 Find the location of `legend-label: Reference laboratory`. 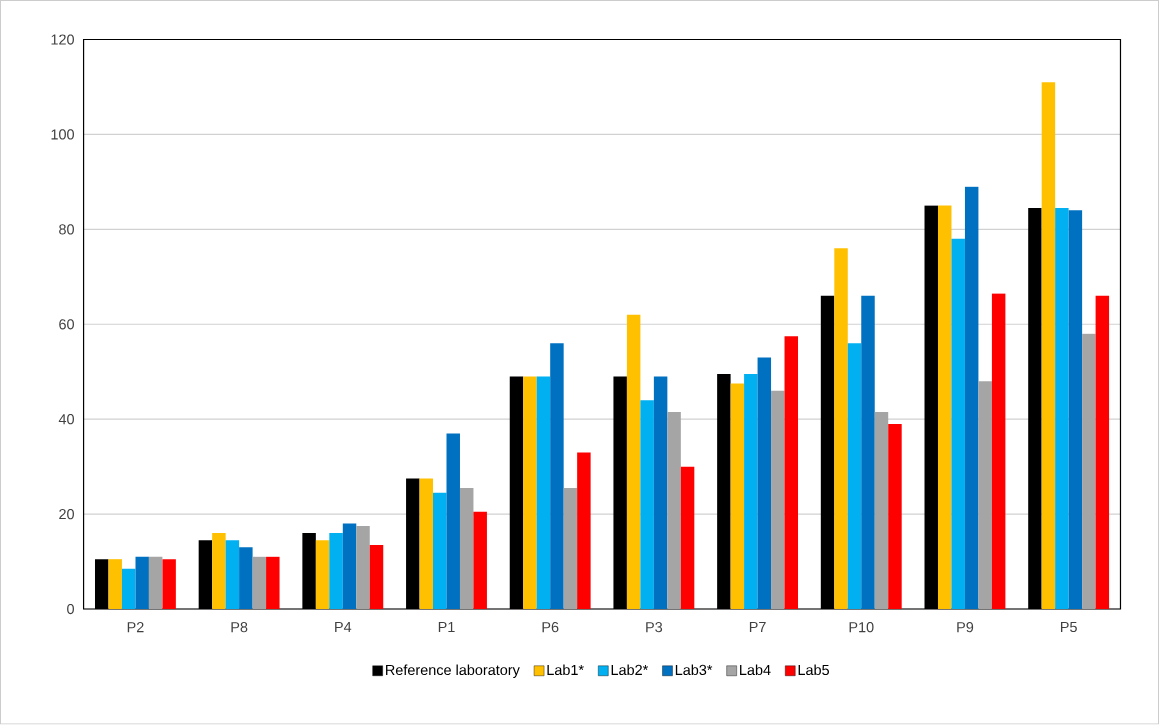

legend-label: Reference laboratory is located at coordinates (453, 671).